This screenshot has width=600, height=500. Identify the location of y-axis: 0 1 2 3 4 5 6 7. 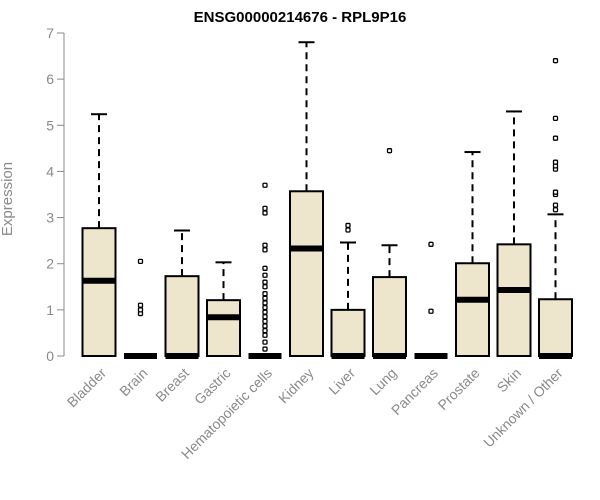
(55, 194).